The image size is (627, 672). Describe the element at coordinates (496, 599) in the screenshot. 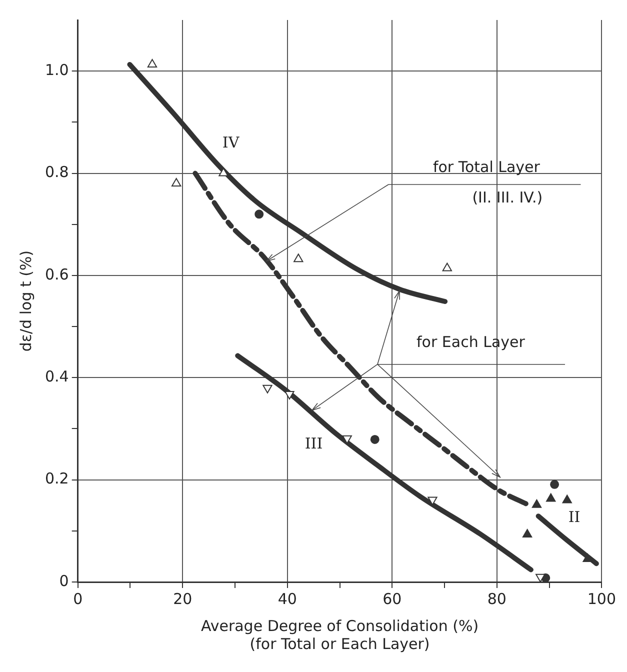

I see `x-tick-label: 80` at that location.